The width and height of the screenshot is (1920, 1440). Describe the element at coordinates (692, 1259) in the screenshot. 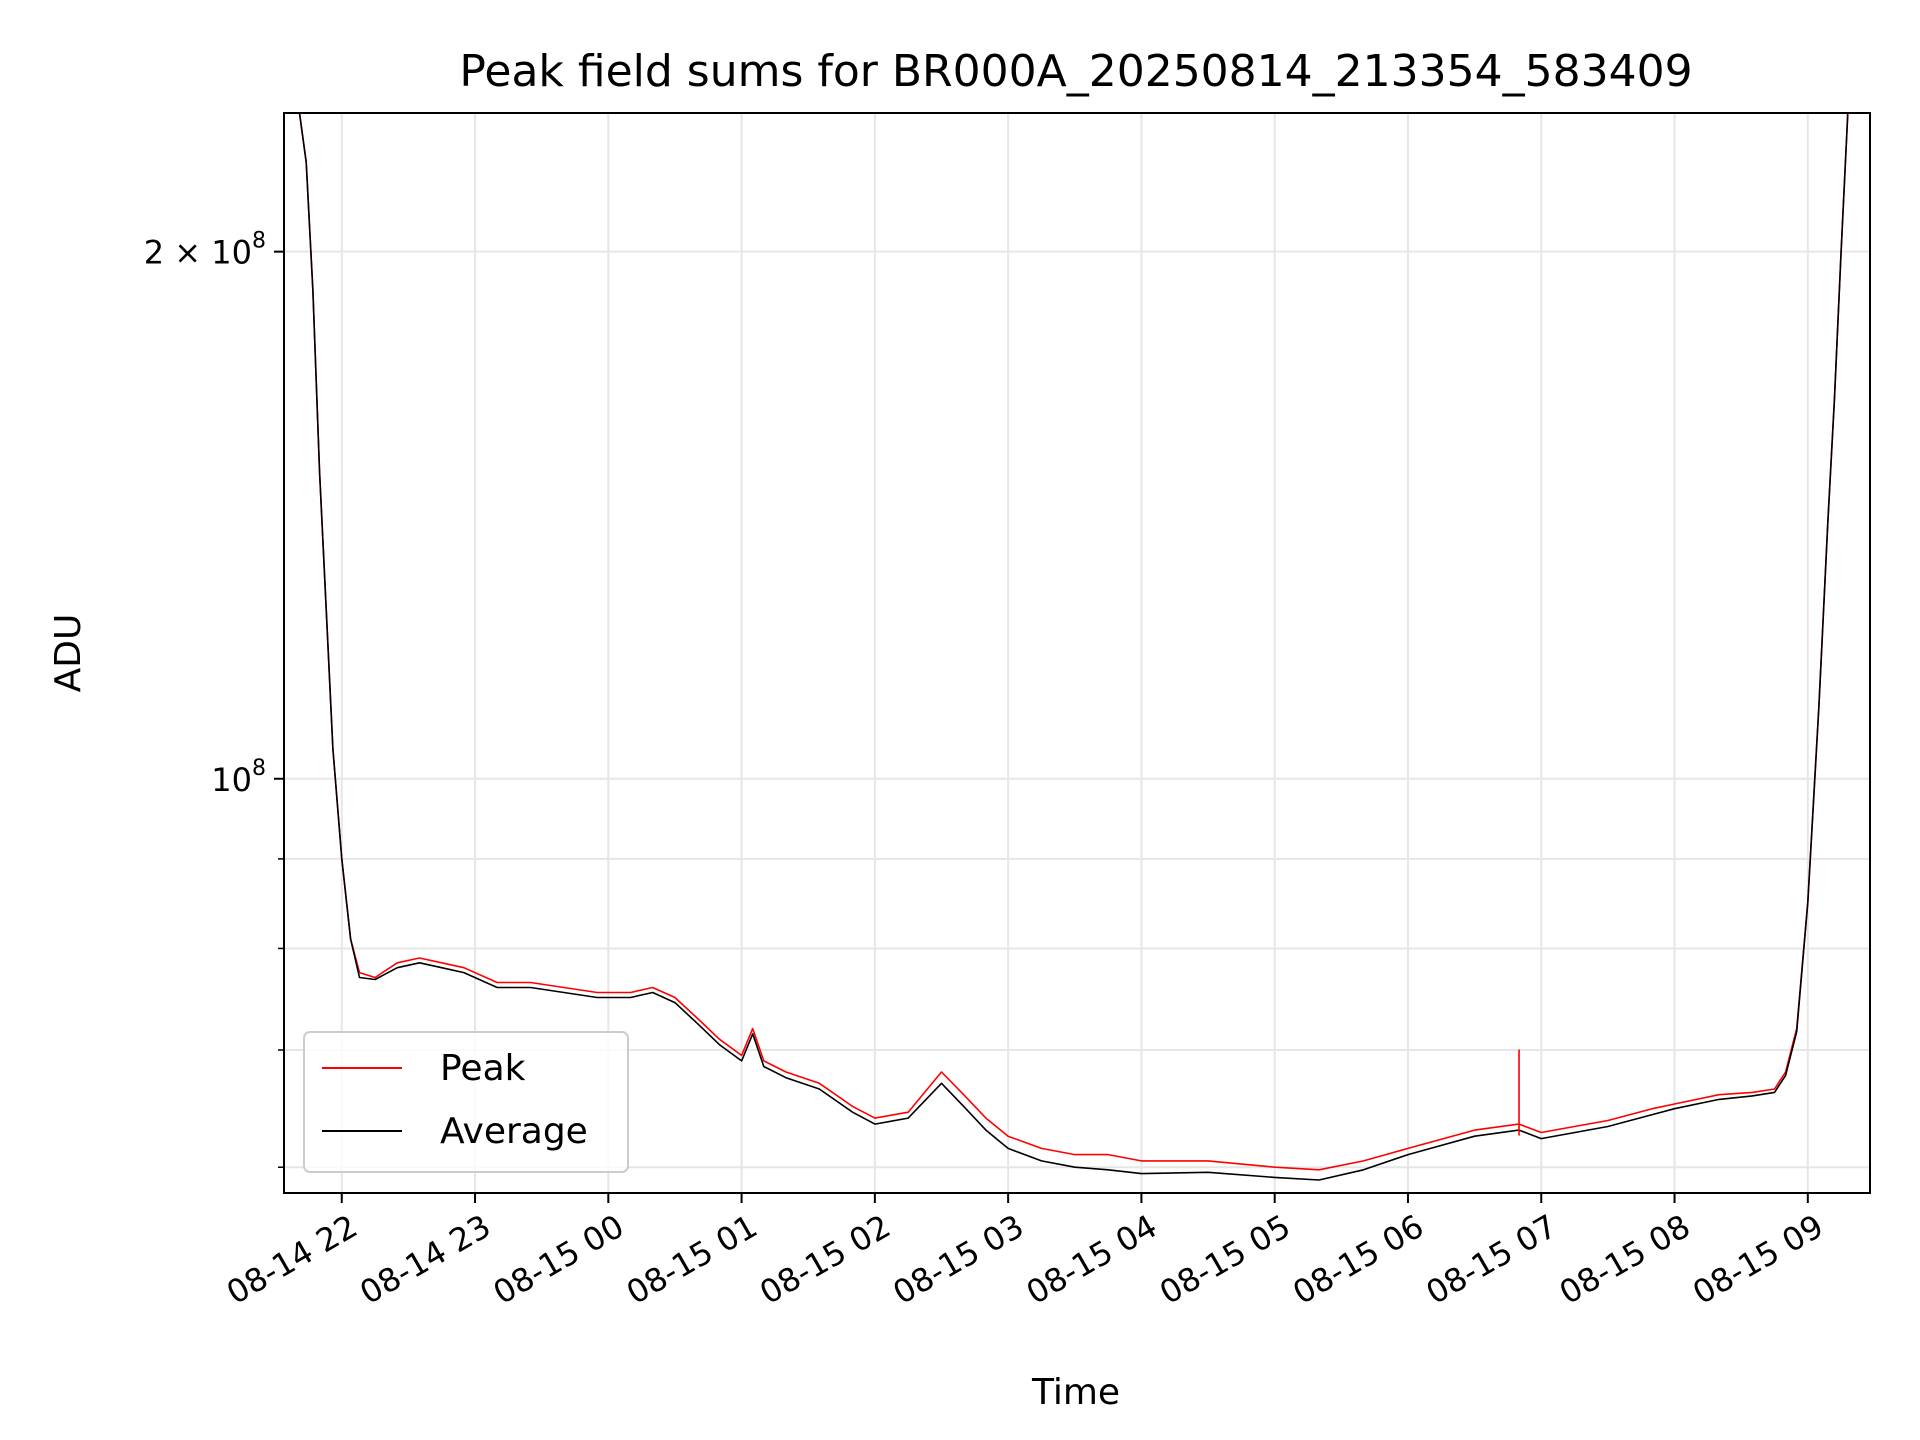

I see `x-tick-label: 08-15 01` at that location.